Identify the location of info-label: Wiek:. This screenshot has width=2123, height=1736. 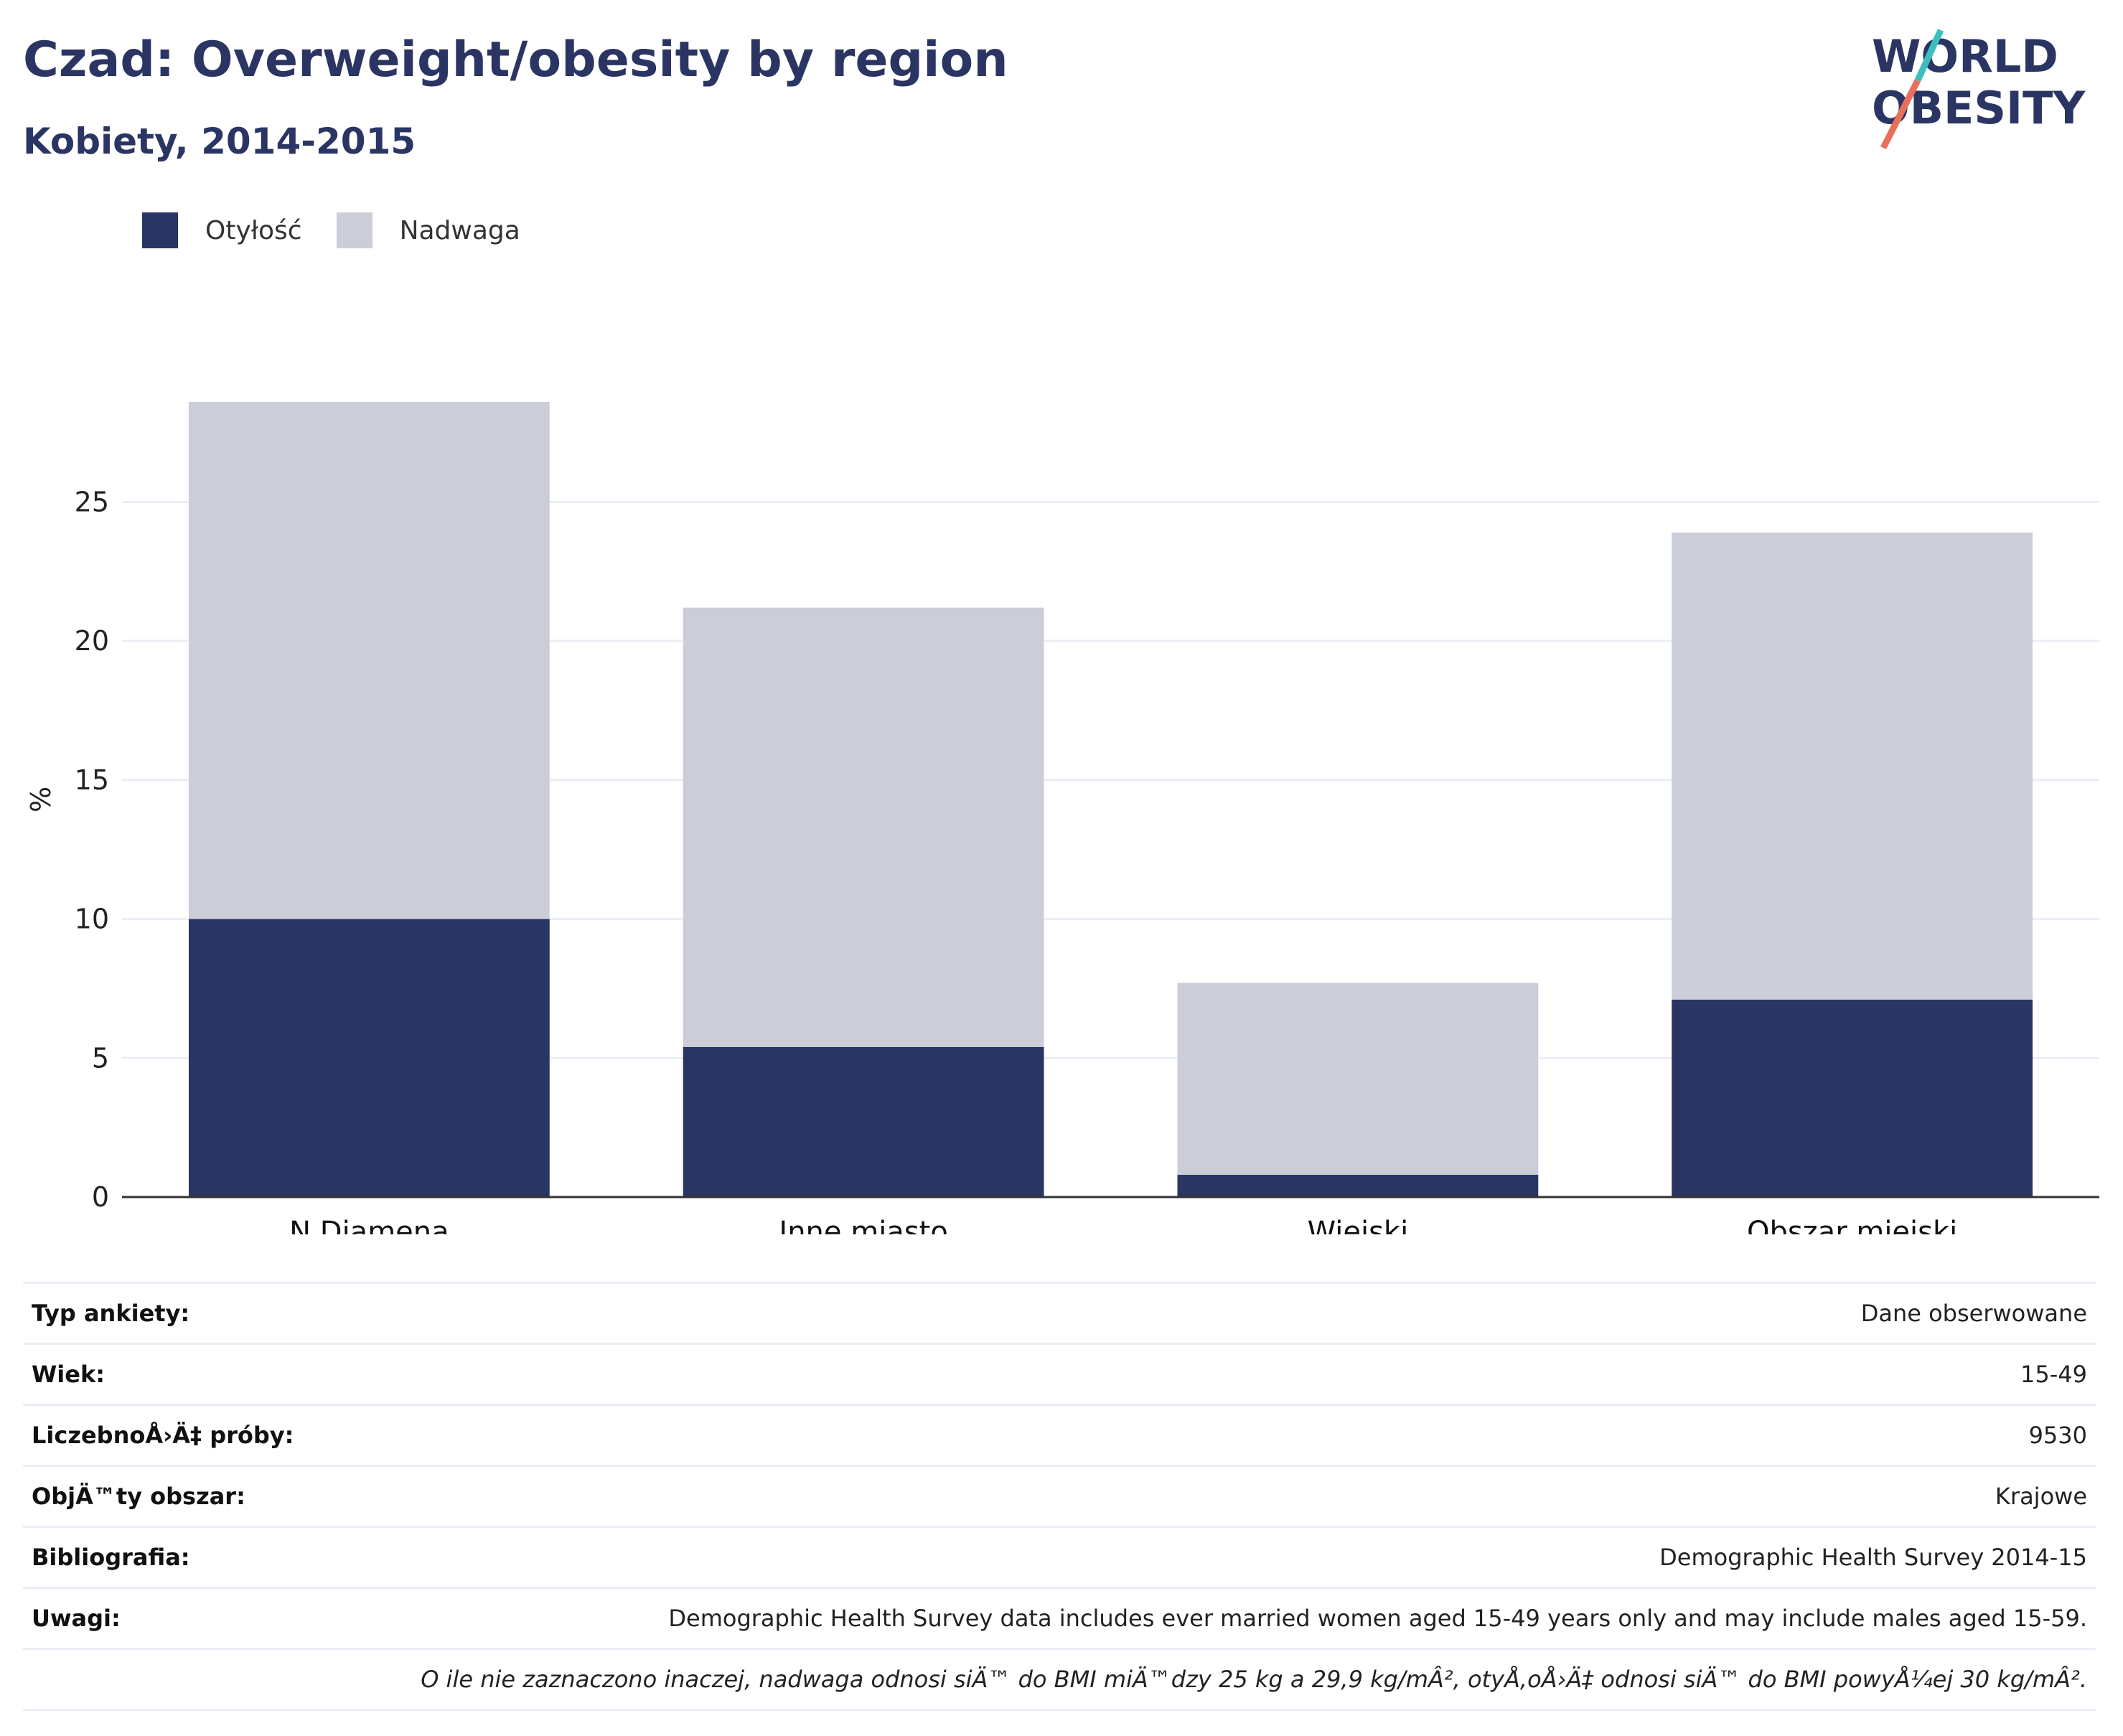
(69, 1374).